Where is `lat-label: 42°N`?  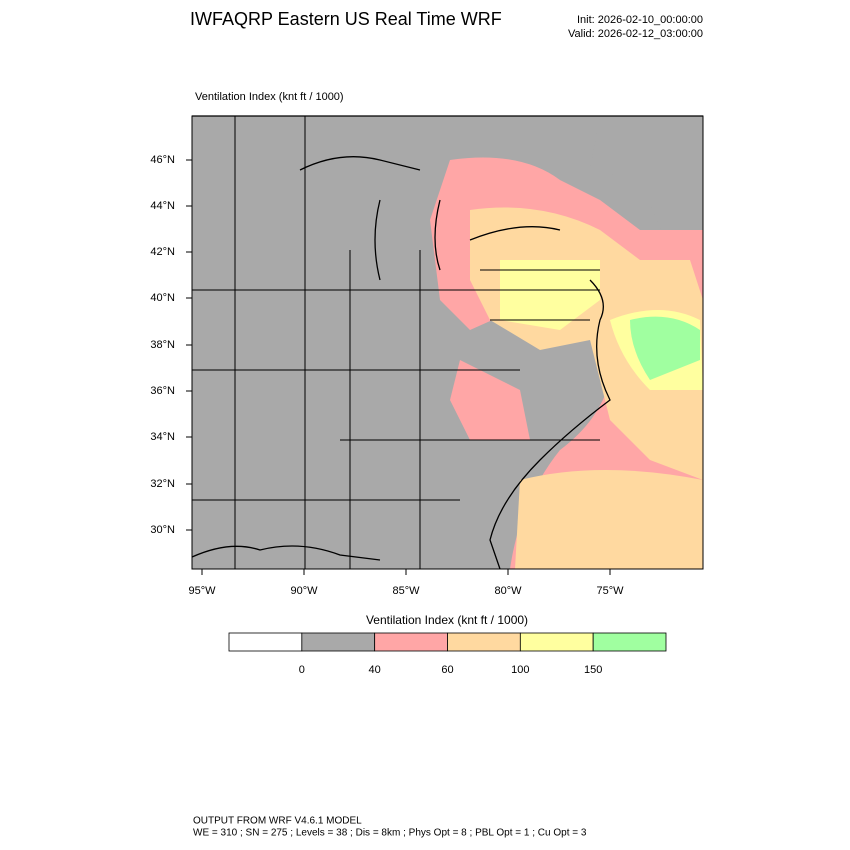 lat-label: 42°N is located at coordinates (162, 252).